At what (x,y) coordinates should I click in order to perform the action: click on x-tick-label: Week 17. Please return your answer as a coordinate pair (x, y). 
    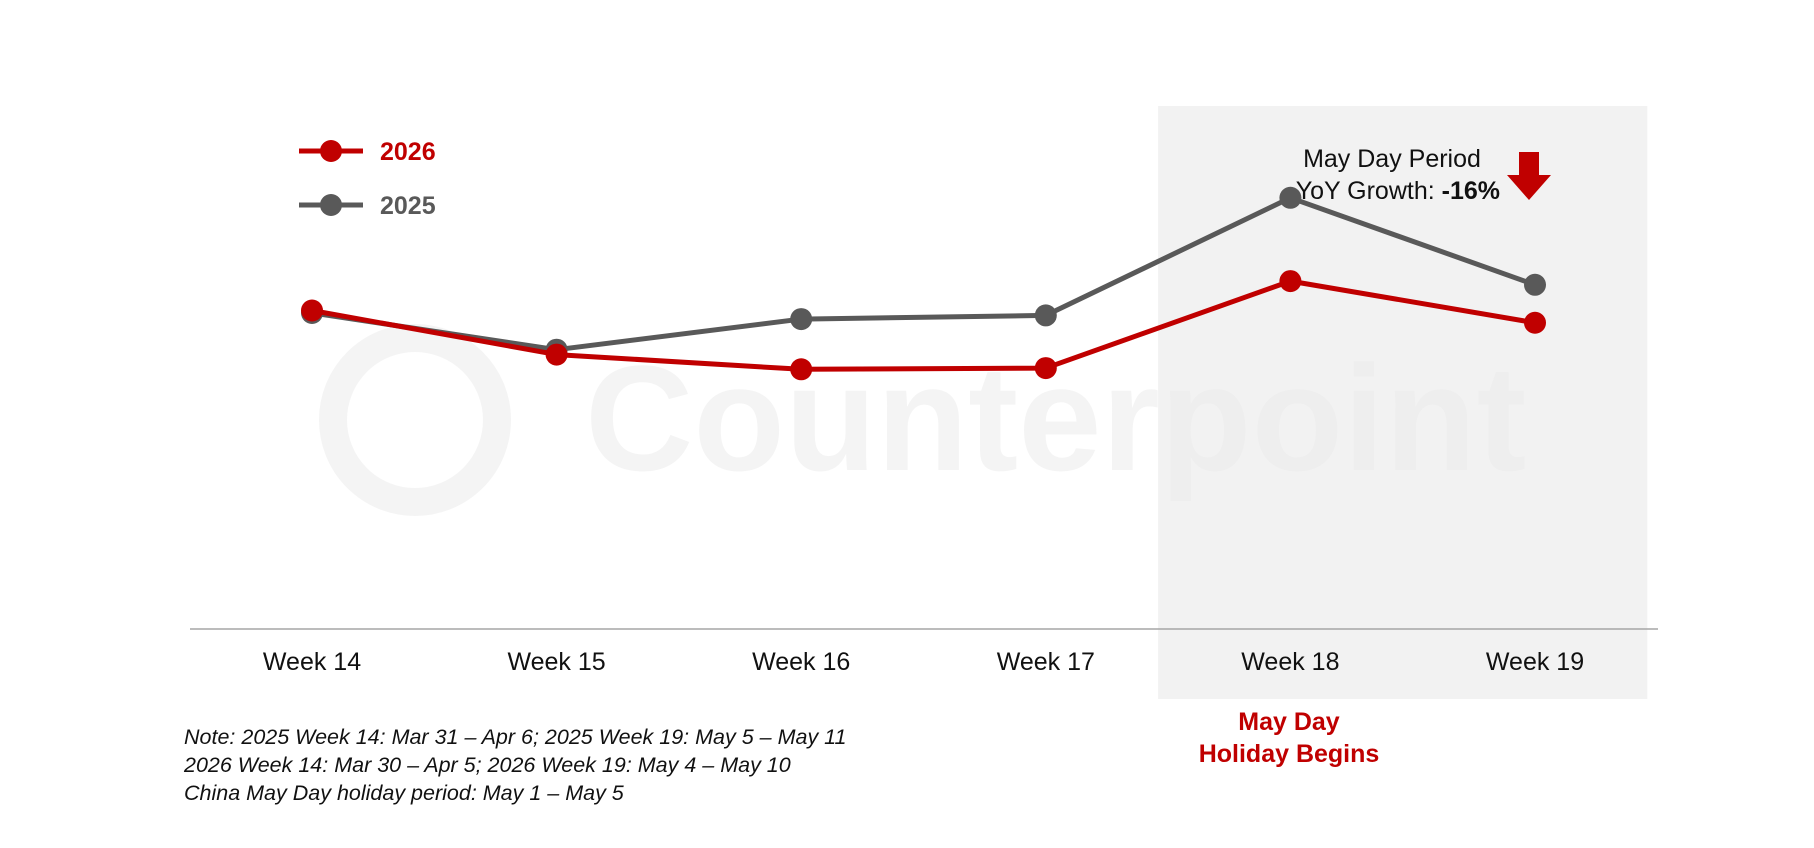
    Looking at the image, I should click on (1046, 662).